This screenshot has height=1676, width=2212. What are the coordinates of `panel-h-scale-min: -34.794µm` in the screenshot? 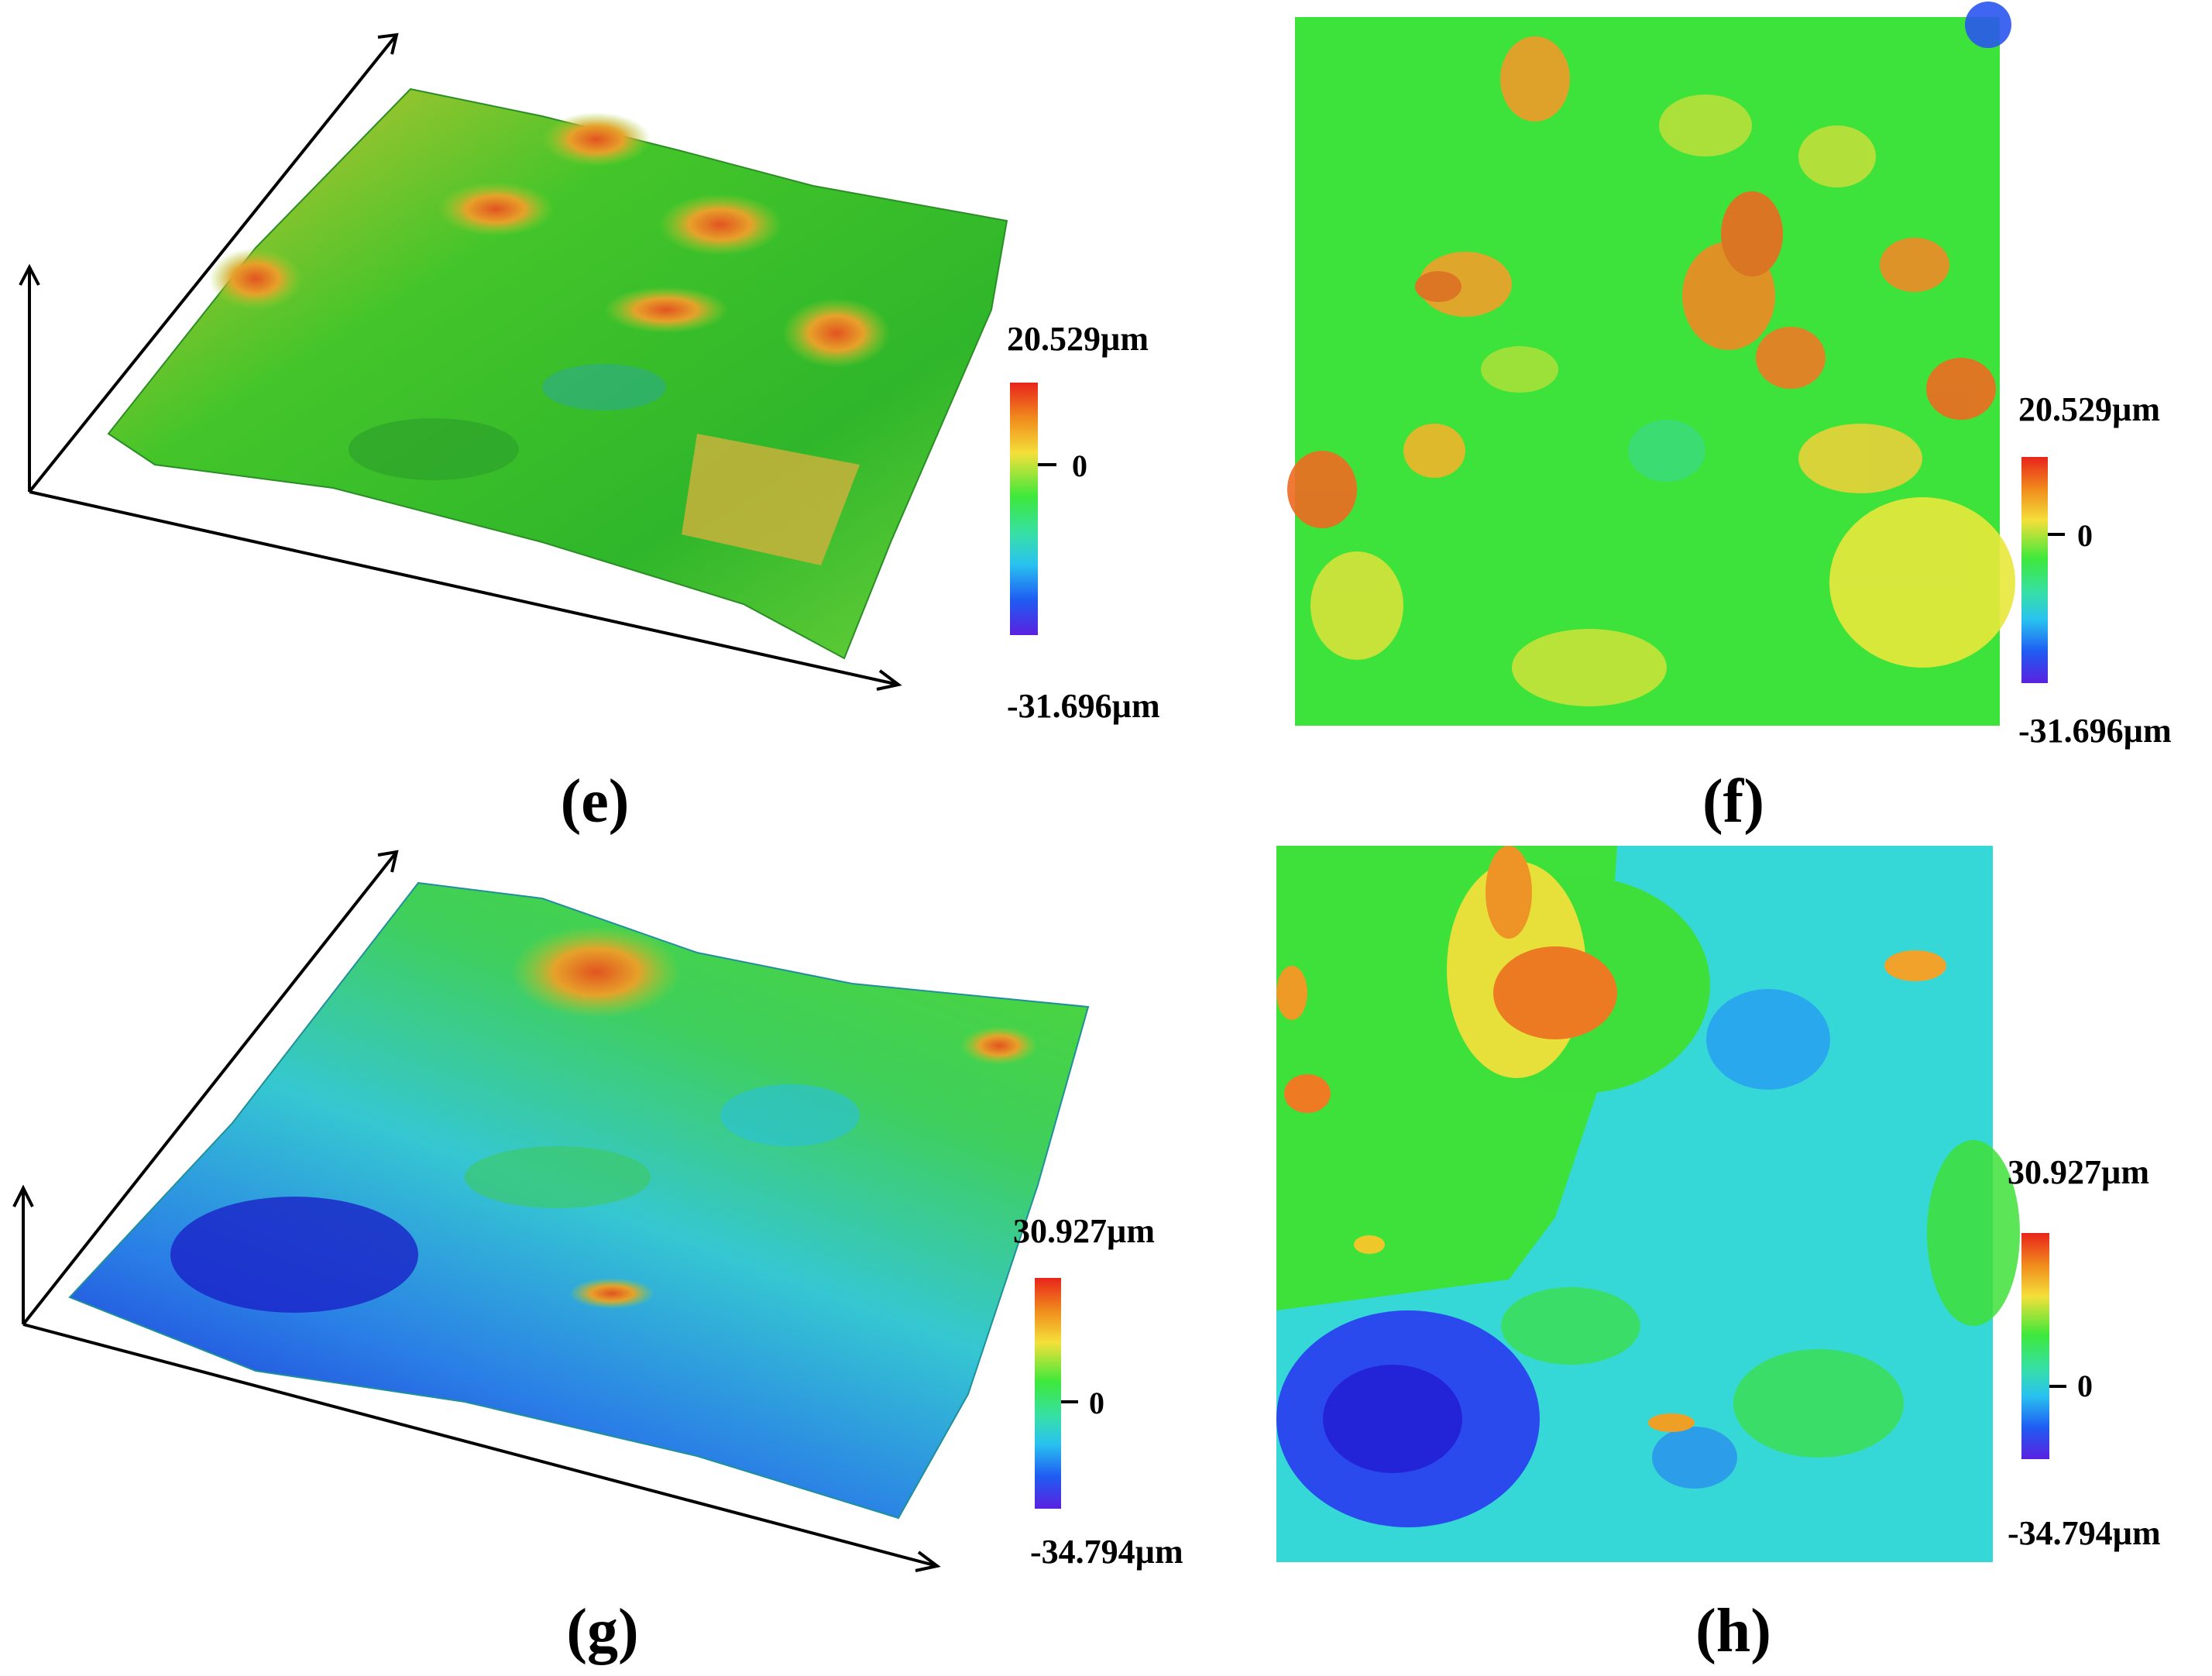 It's located at (2085, 1533).